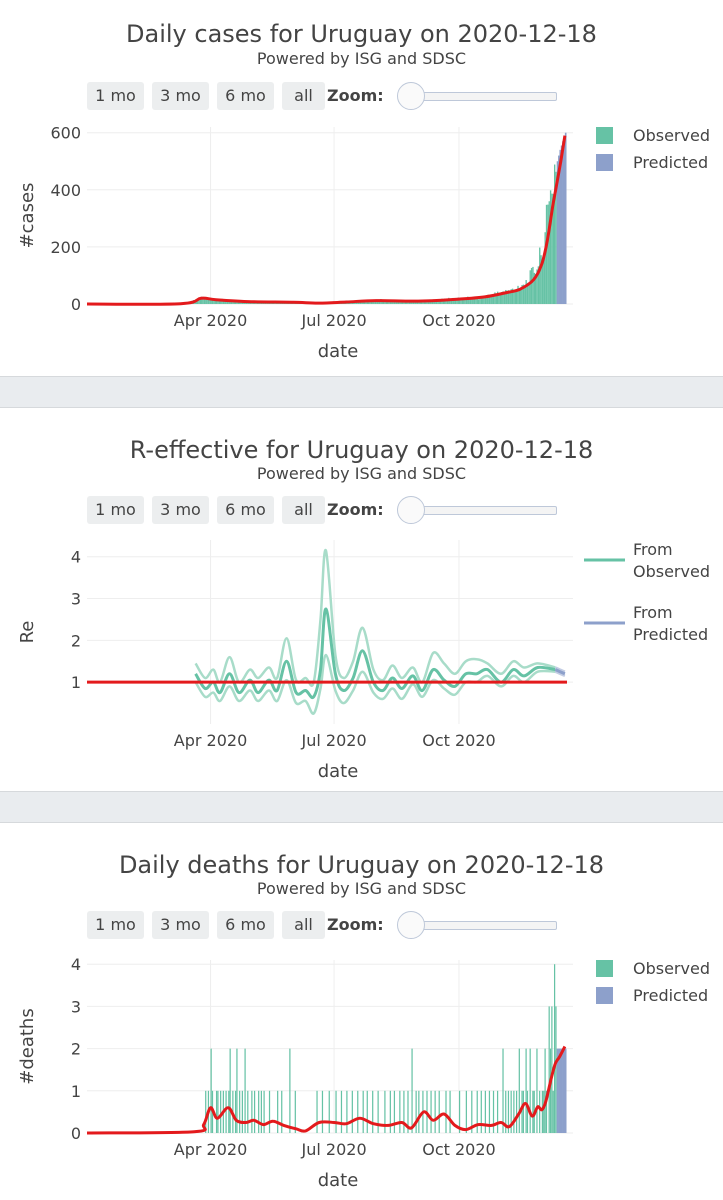  What do you see at coordinates (361, 807) in the screenshot?
I see `panel-separator` at bounding box center [361, 807].